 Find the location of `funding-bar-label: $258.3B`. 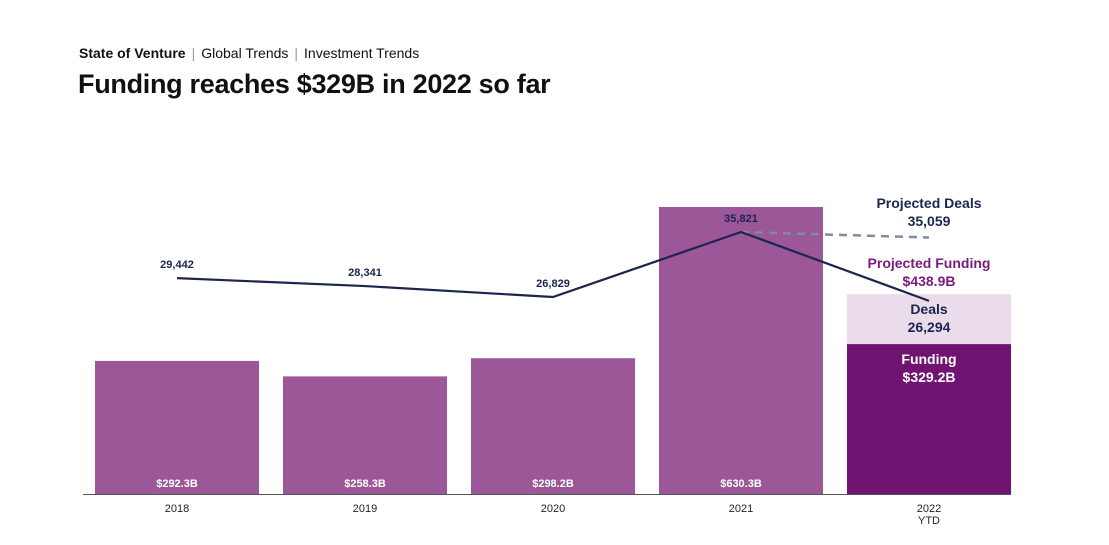

funding-bar-label: $258.3B is located at coordinates (365, 484).